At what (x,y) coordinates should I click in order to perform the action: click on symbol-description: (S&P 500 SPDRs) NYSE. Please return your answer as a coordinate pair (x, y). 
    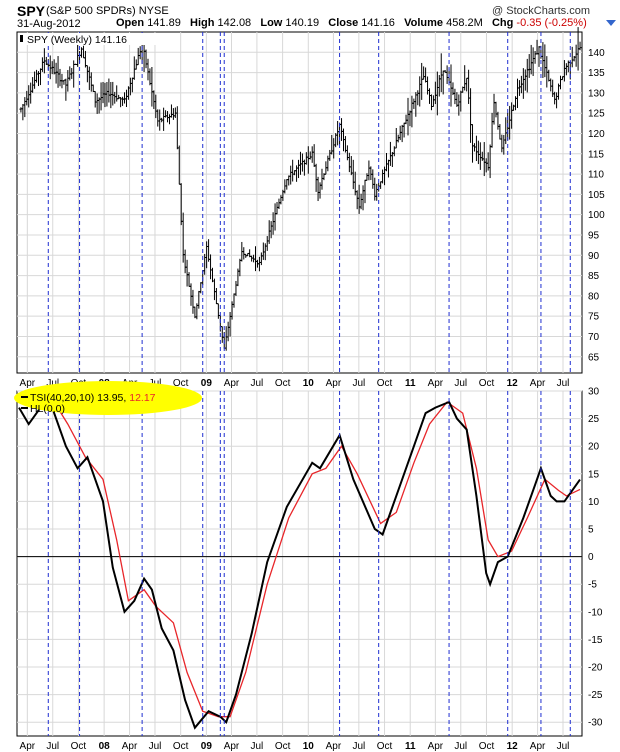
    Looking at the image, I should click on (107, 11).